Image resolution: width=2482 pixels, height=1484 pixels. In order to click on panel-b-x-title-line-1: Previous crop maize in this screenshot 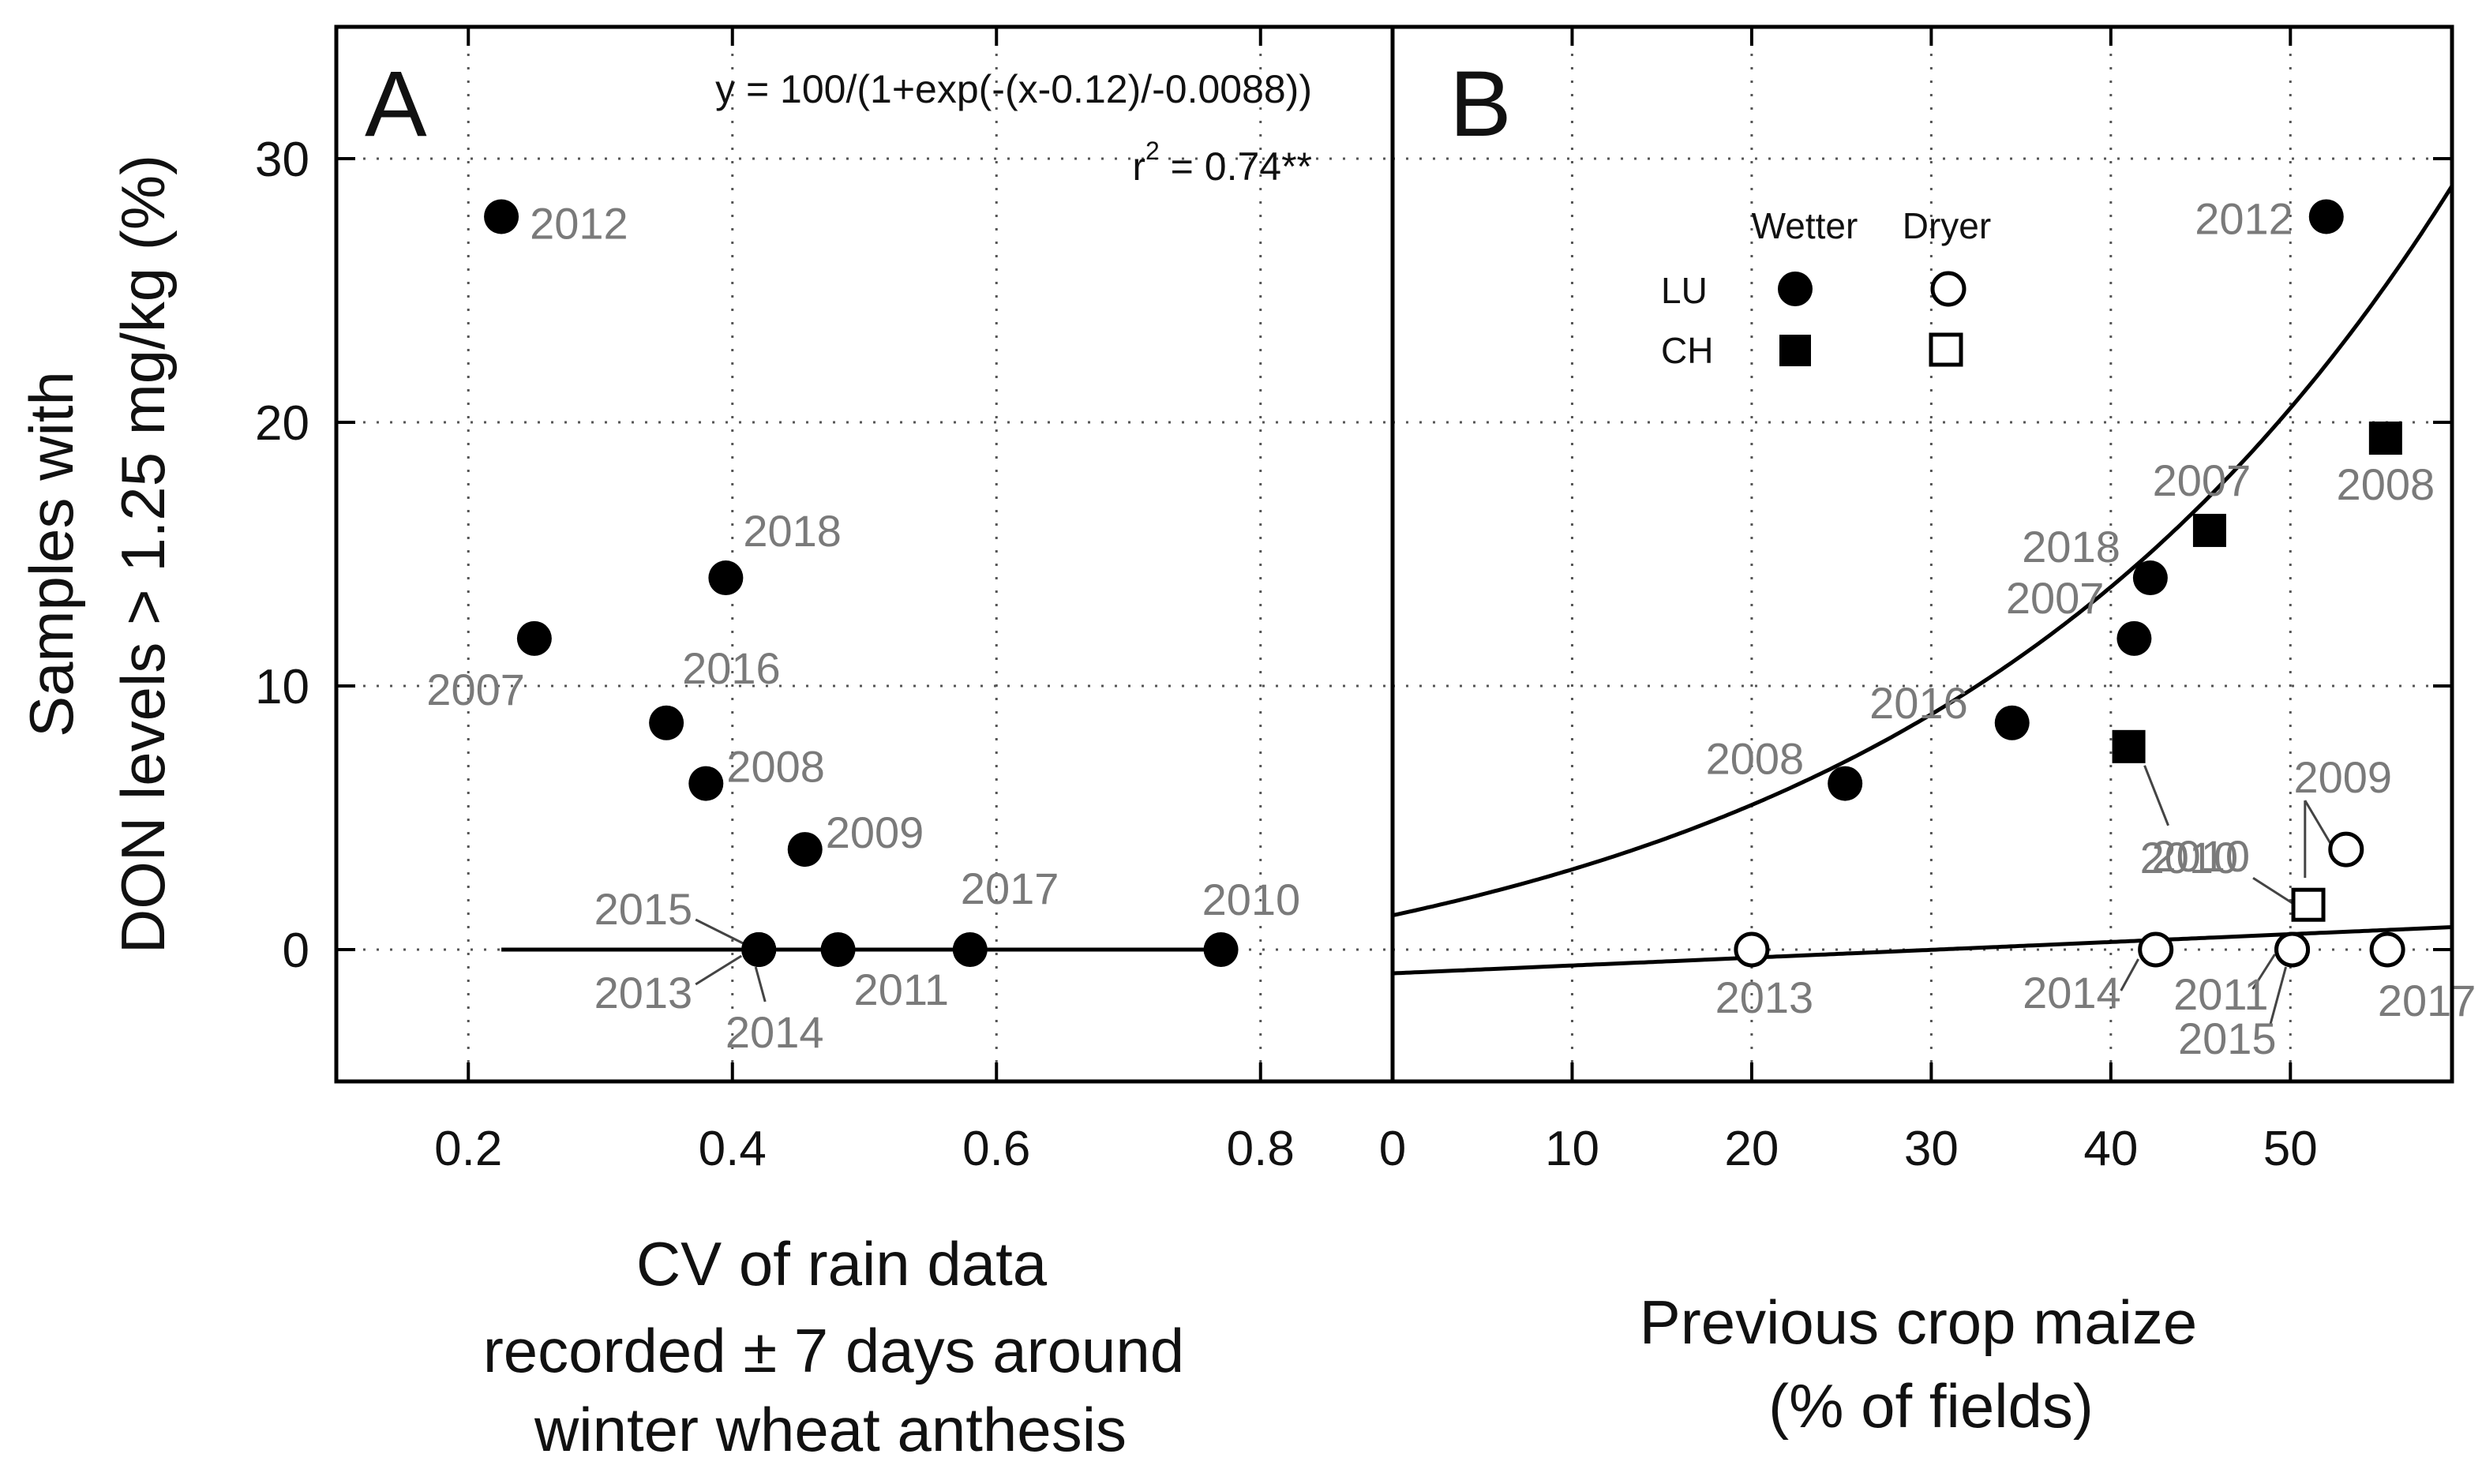, I will do `click(1919, 1322)`.